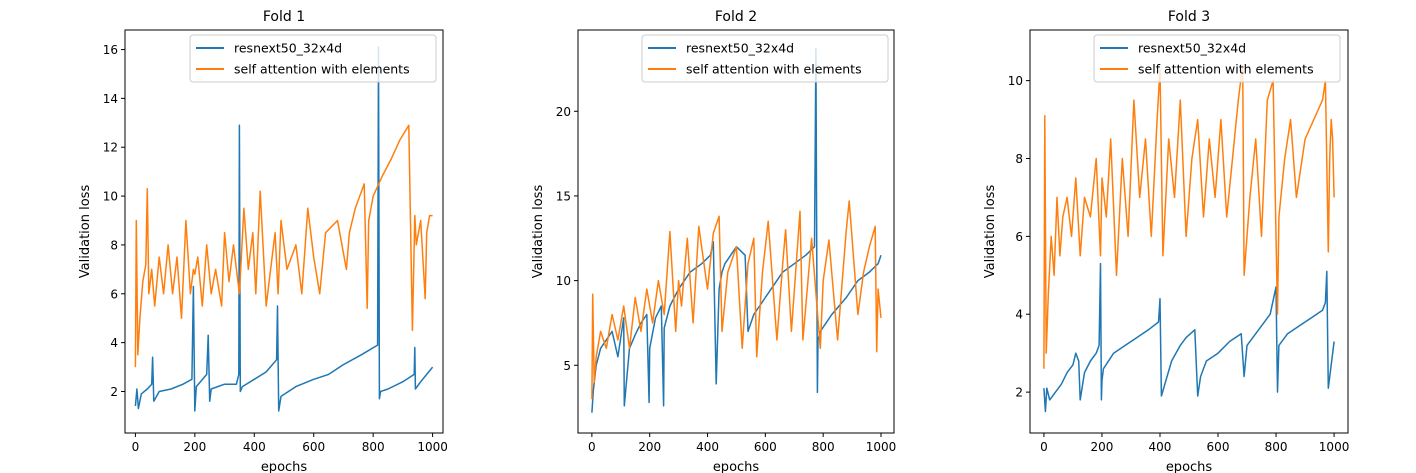 This screenshot has height=473, width=1416. Describe the element at coordinates (284, 17) in the screenshot. I see `chart-title: Fold 1` at that location.